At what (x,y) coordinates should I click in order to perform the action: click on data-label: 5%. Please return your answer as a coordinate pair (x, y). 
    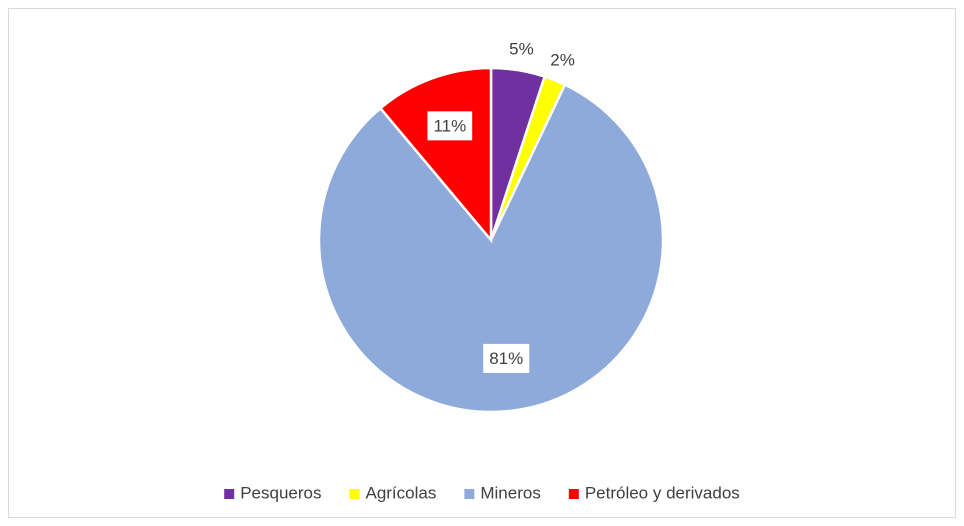
    Looking at the image, I should click on (521, 48).